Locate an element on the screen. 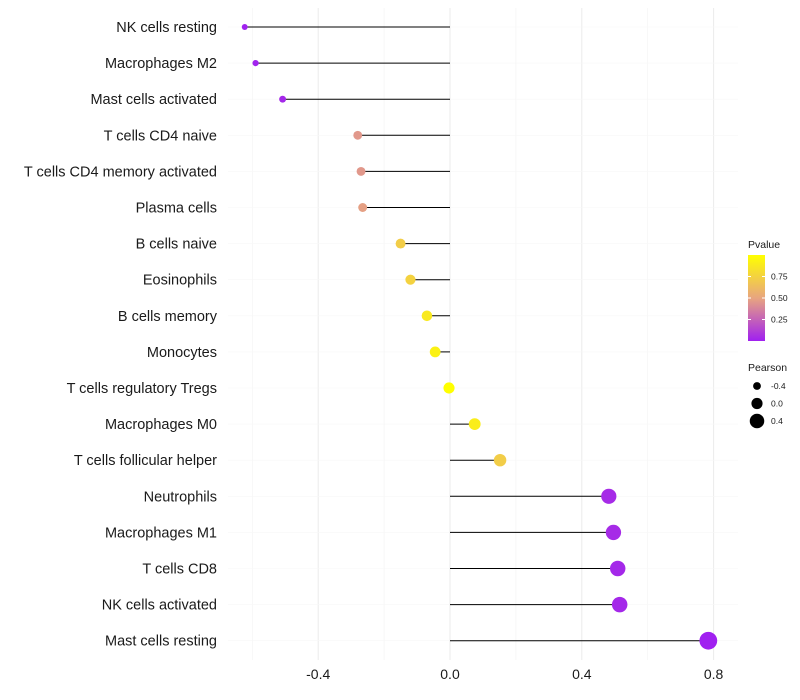 This screenshot has width=800, height=700. colorbar-tick-label: 0.50 is located at coordinates (779, 298).